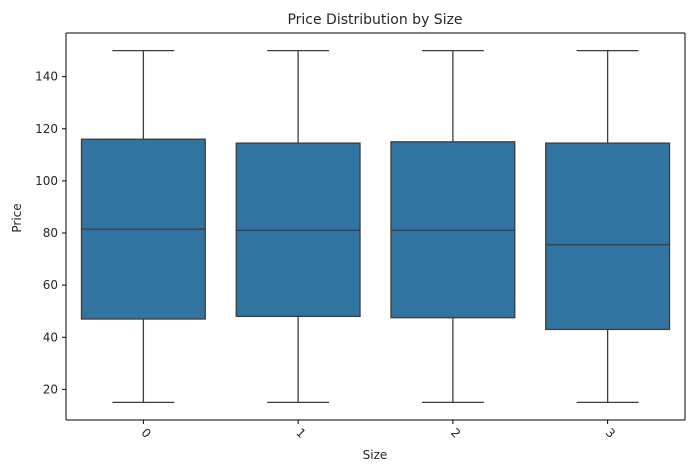 This screenshot has height=476, width=695. Describe the element at coordinates (46, 77) in the screenshot. I see `y-tick-label: 140` at that location.